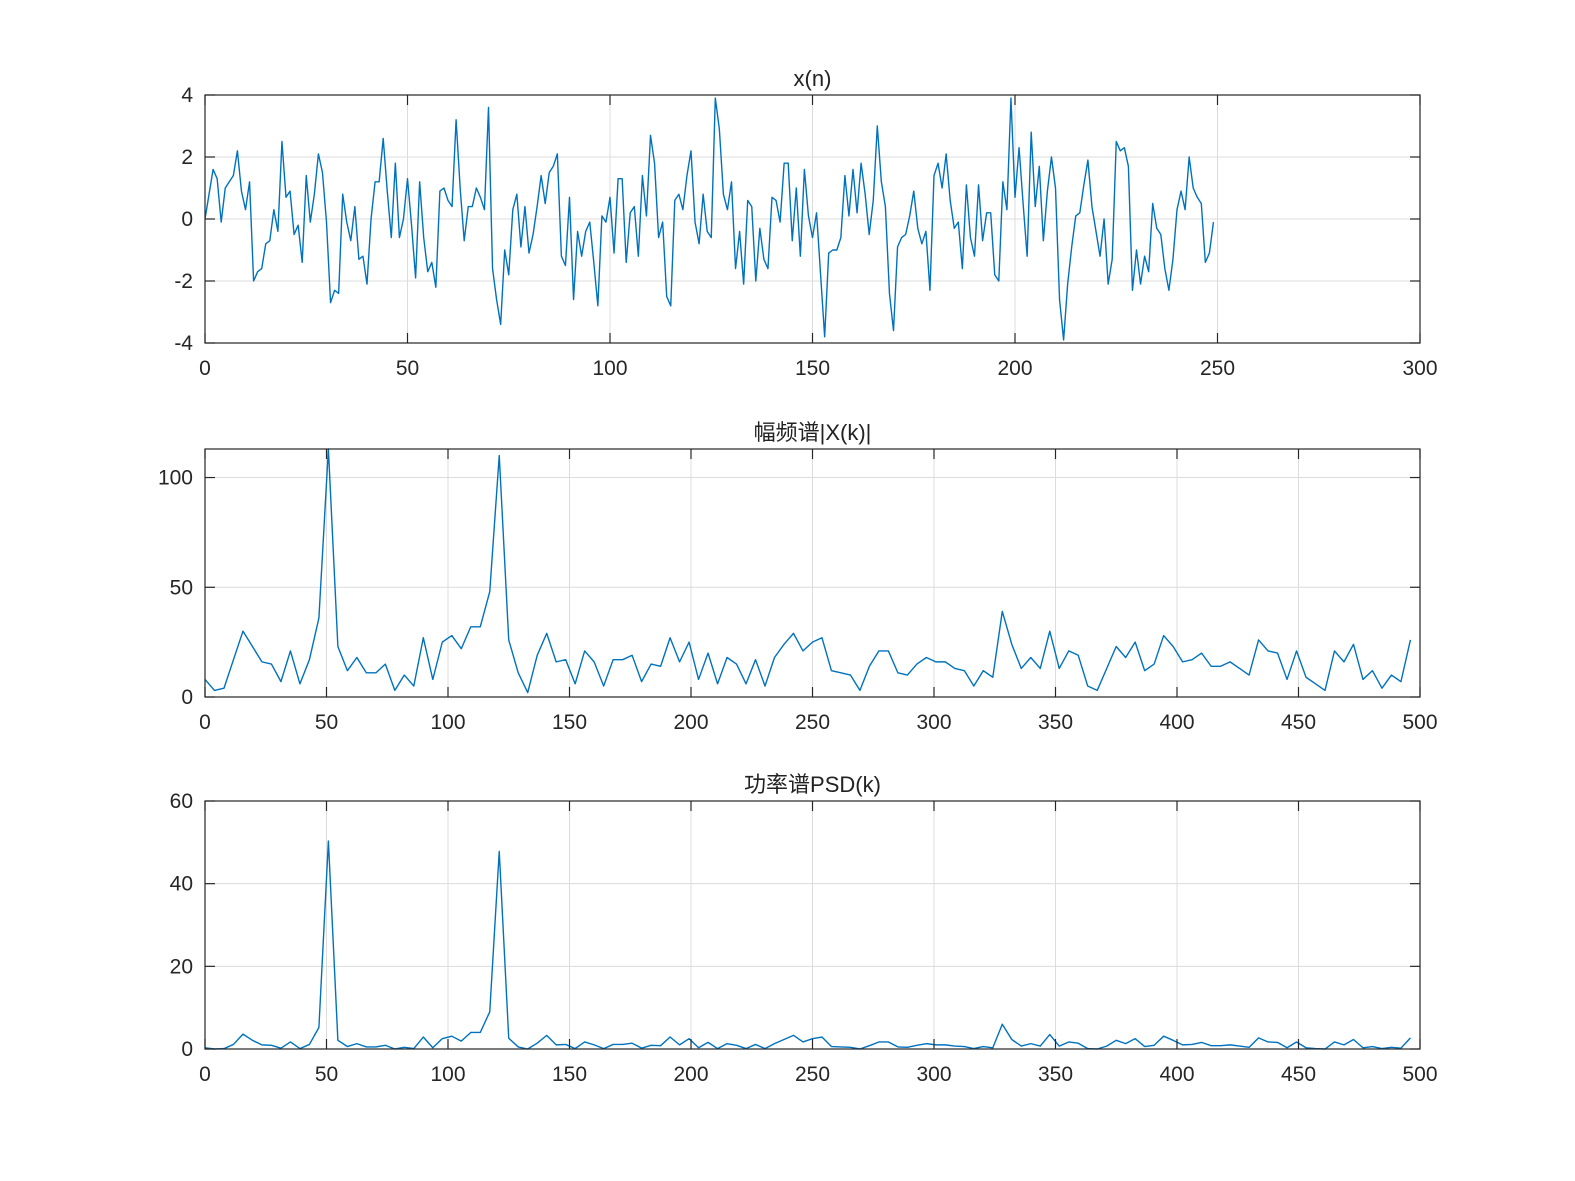 The height and width of the screenshot is (1181, 1575). I want to click on y-tick-label: -2, so click(183, 281).